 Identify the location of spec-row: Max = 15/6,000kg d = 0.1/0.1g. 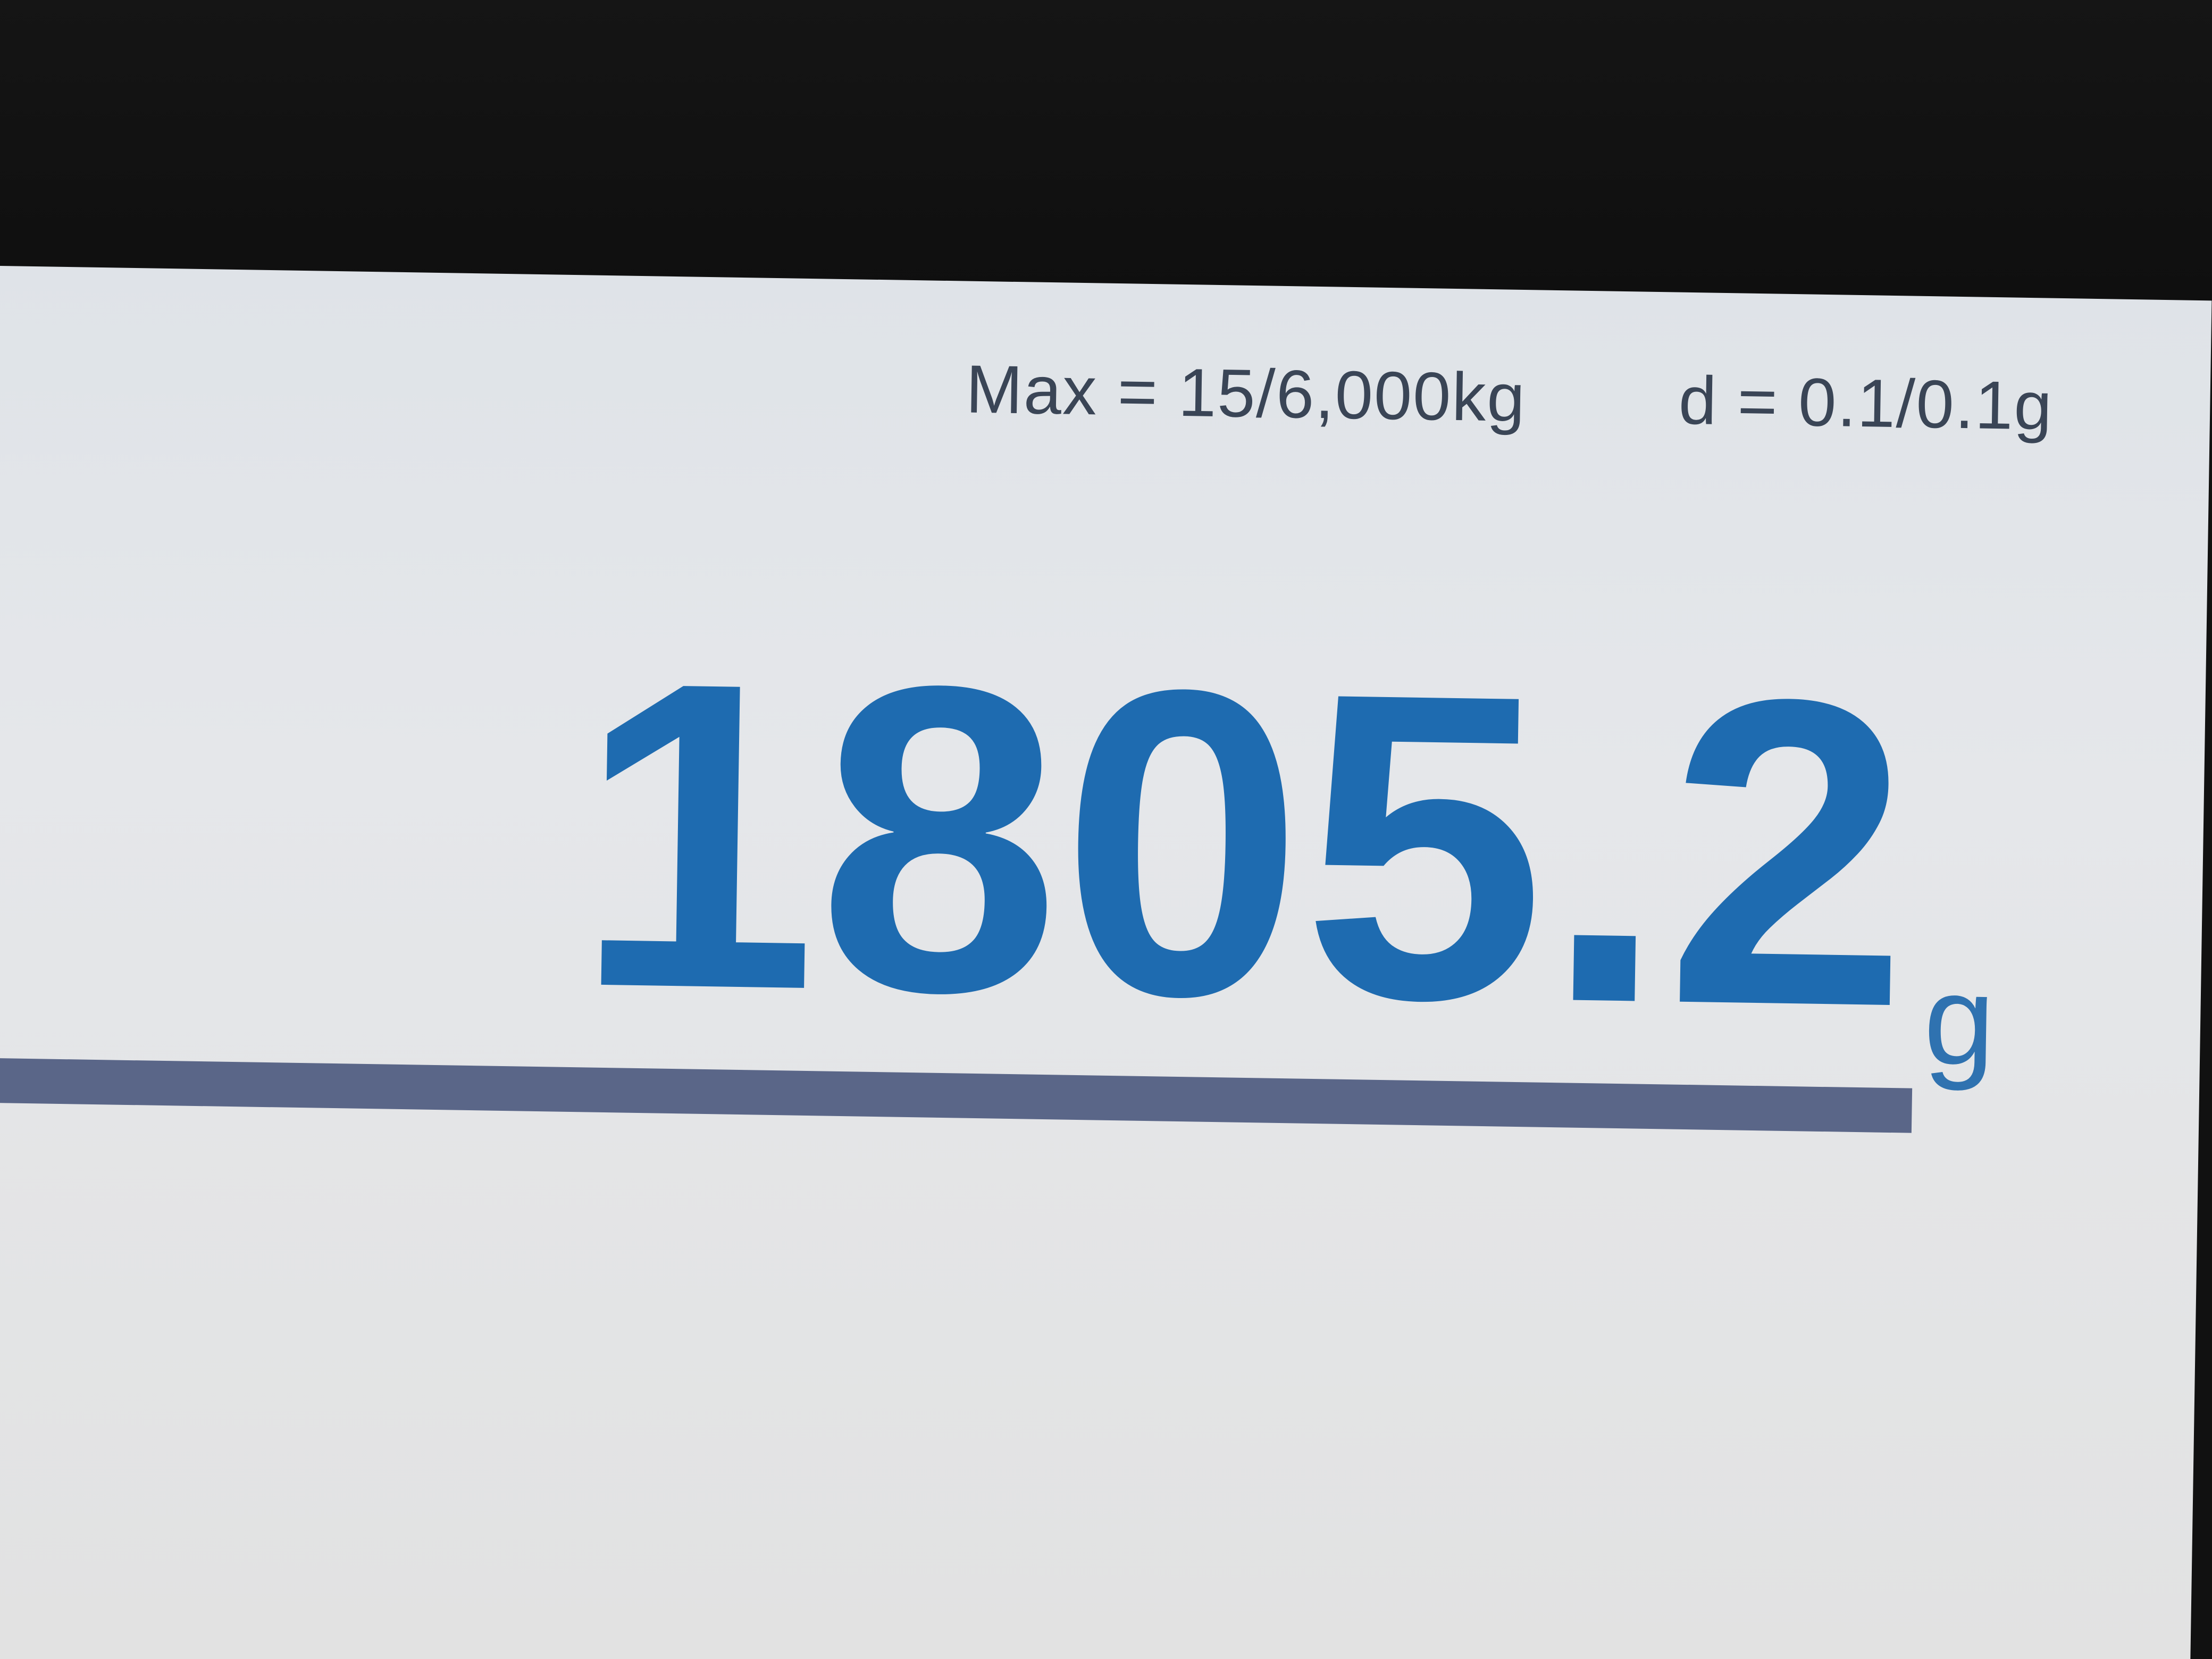
(1509, 398).